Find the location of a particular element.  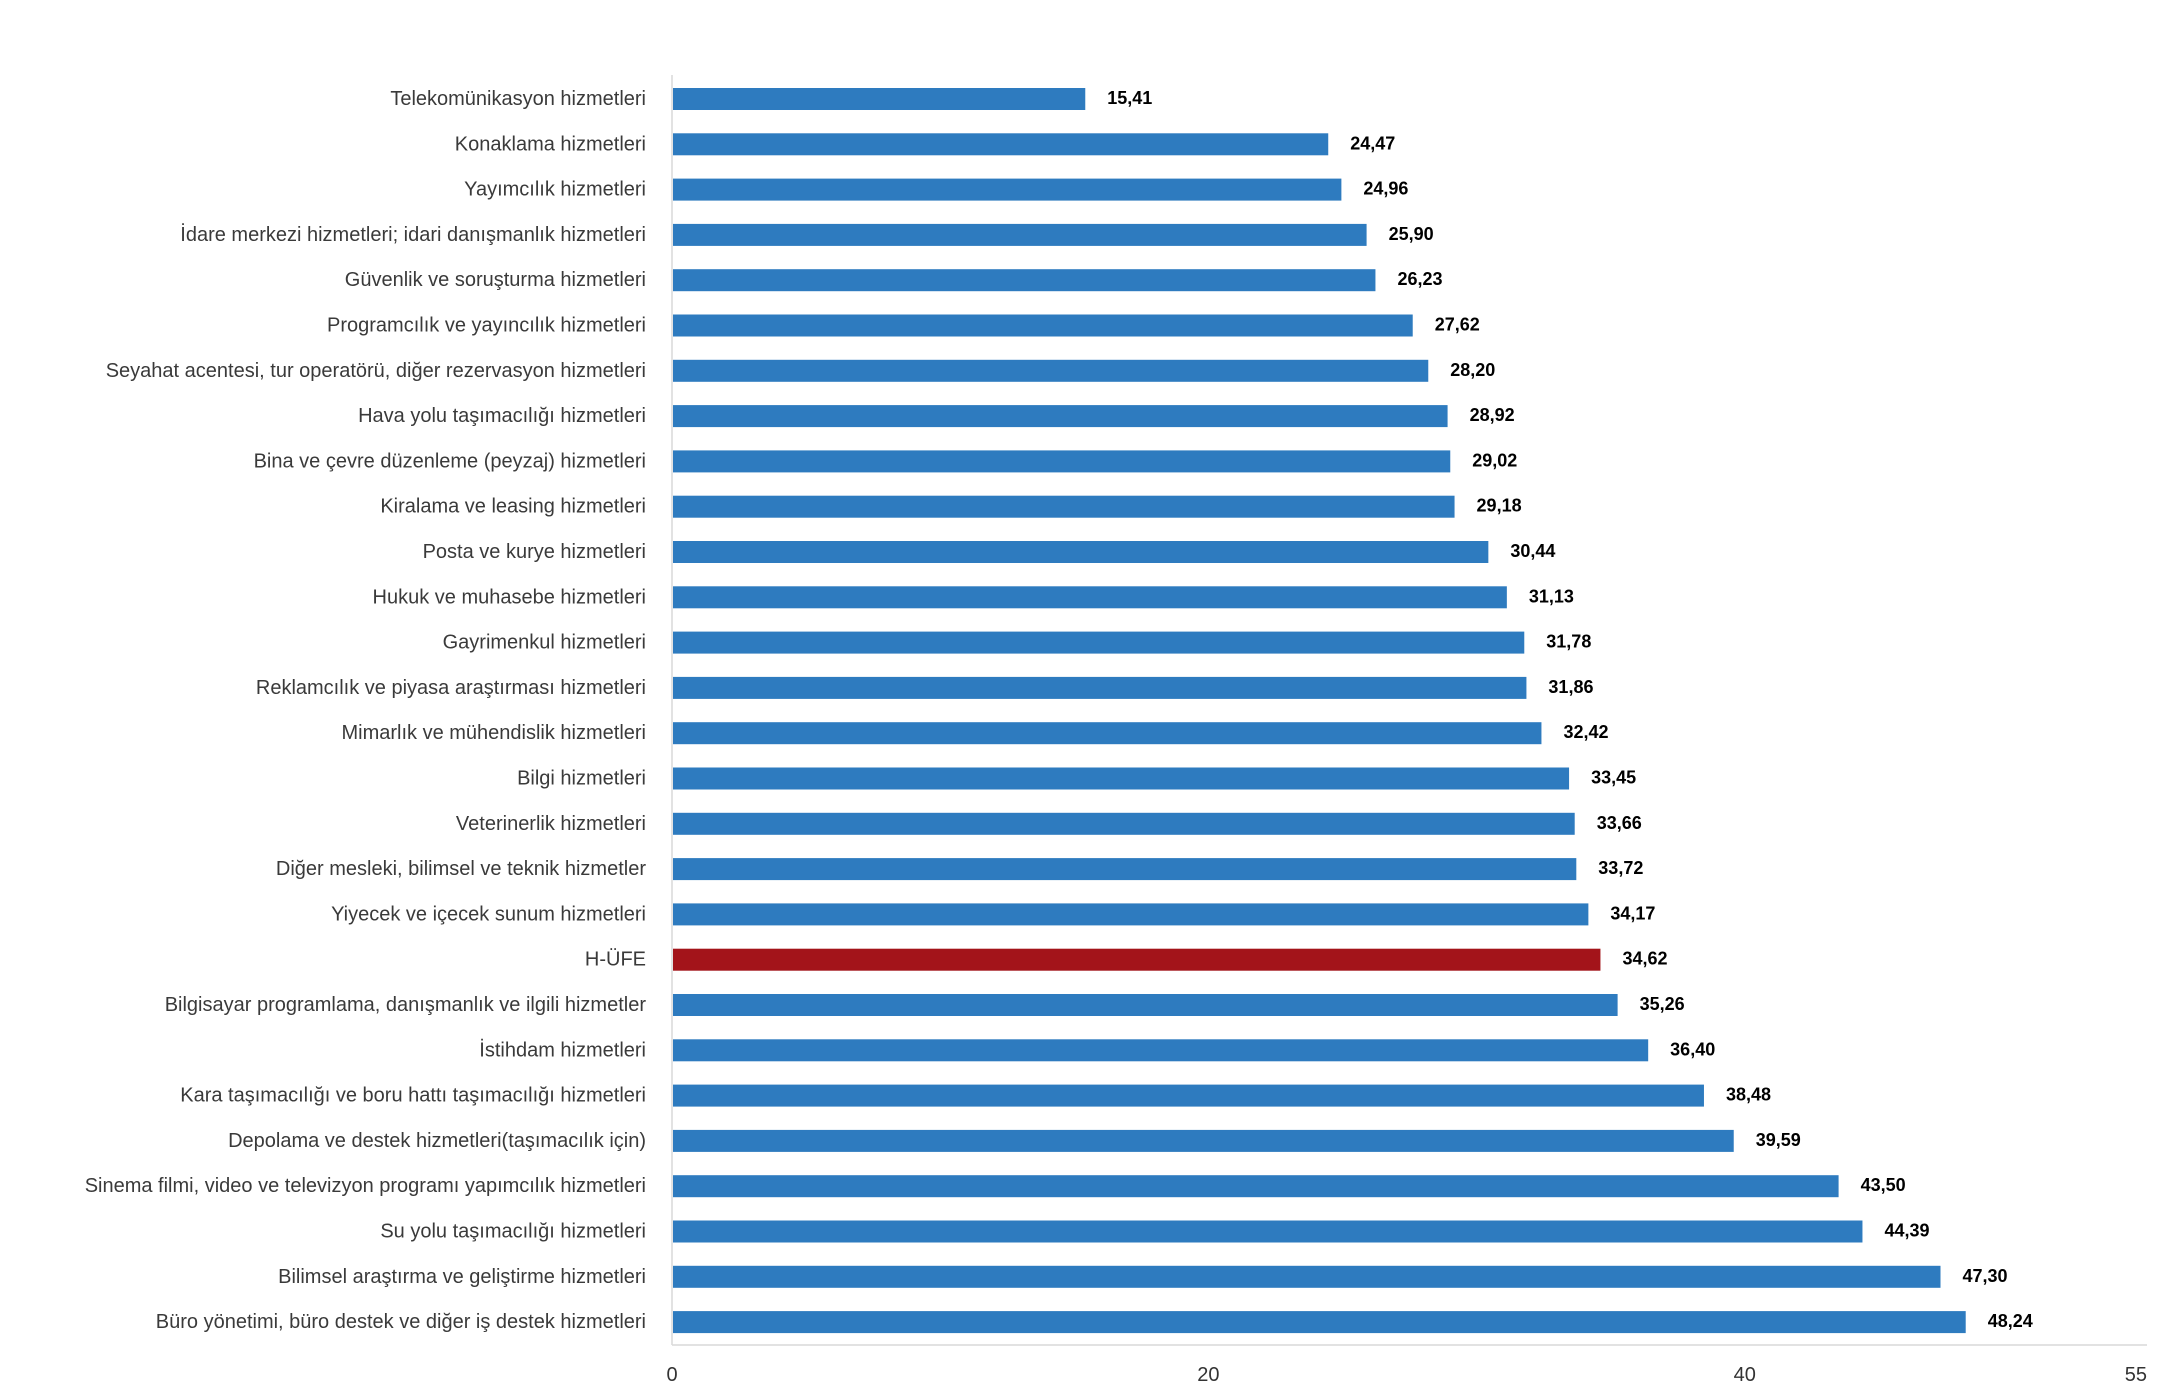

tick-labels-layer: 0 20 40 55 is located at coordinates (1406, 1375).